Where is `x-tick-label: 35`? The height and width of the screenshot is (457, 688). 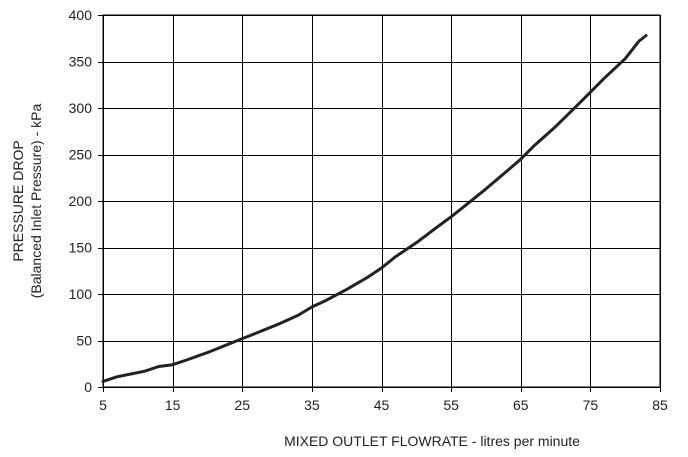
x-tick-label: 35 is located at coordinates (312, 405).